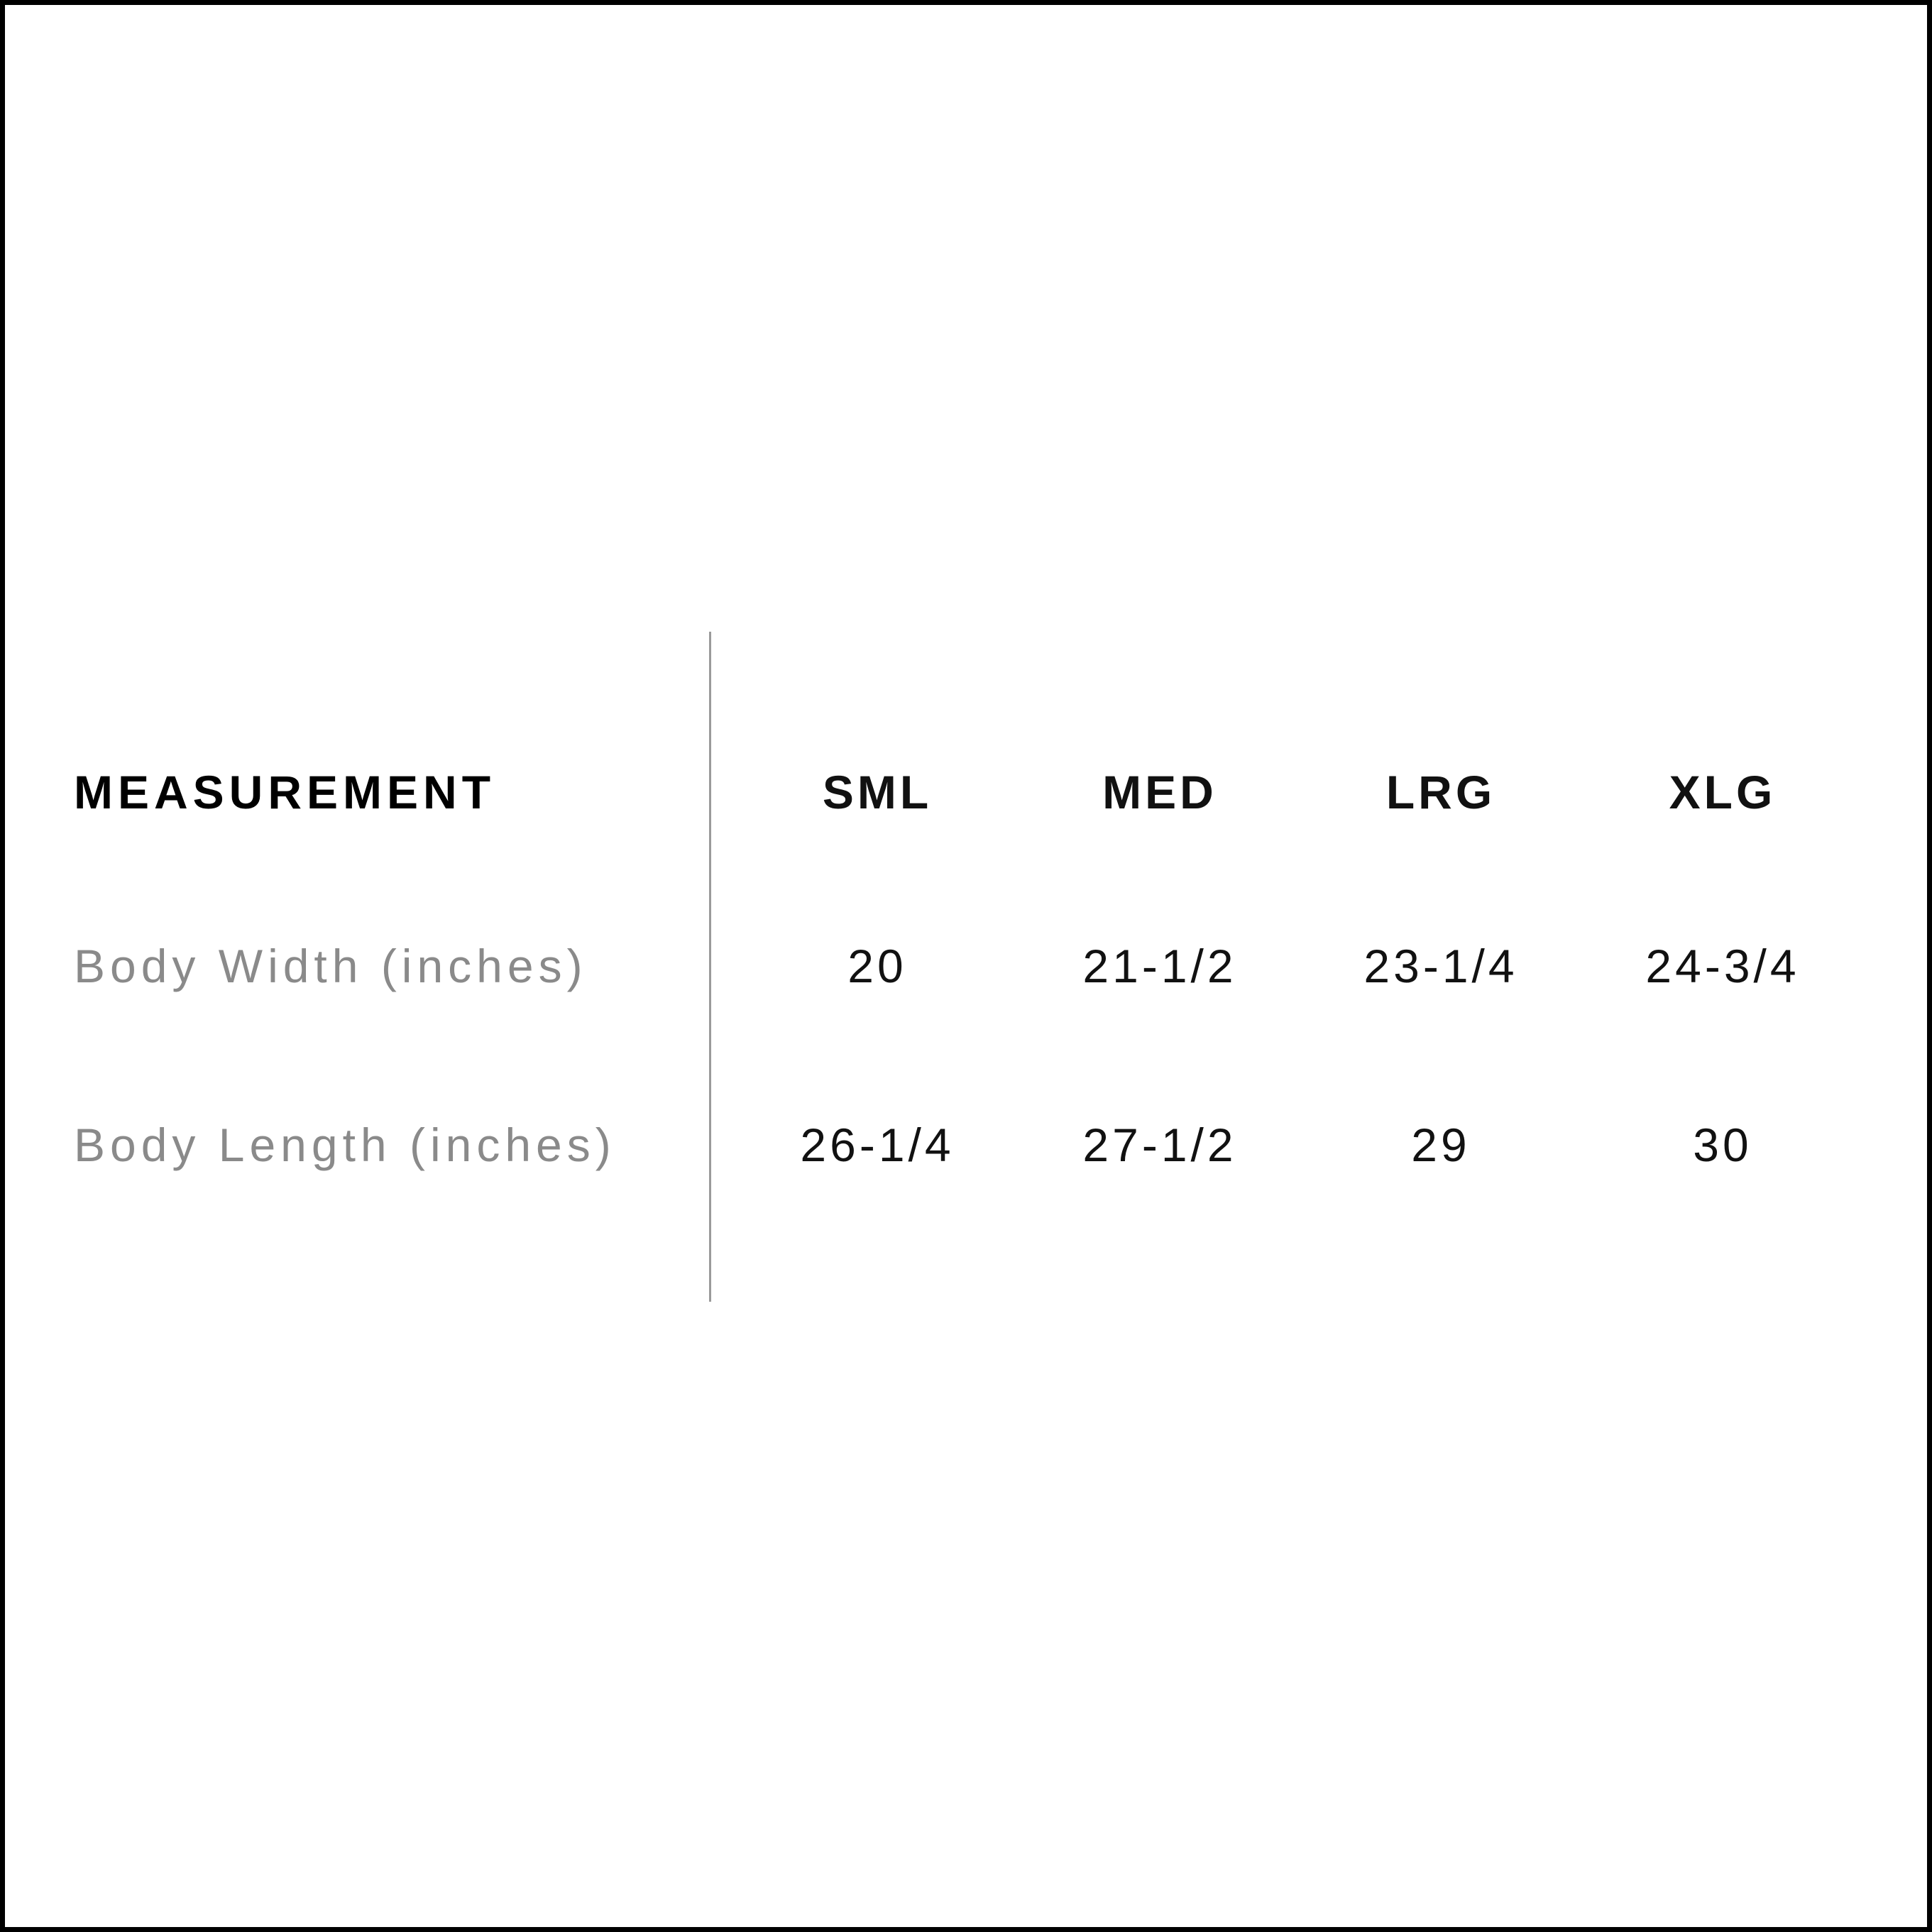 The width and height of the screenshot is (1932, 1932). Describe the element at coordinates (1440, 792) in the screenshot. I see `header-size-lrg: LRG` at that location.